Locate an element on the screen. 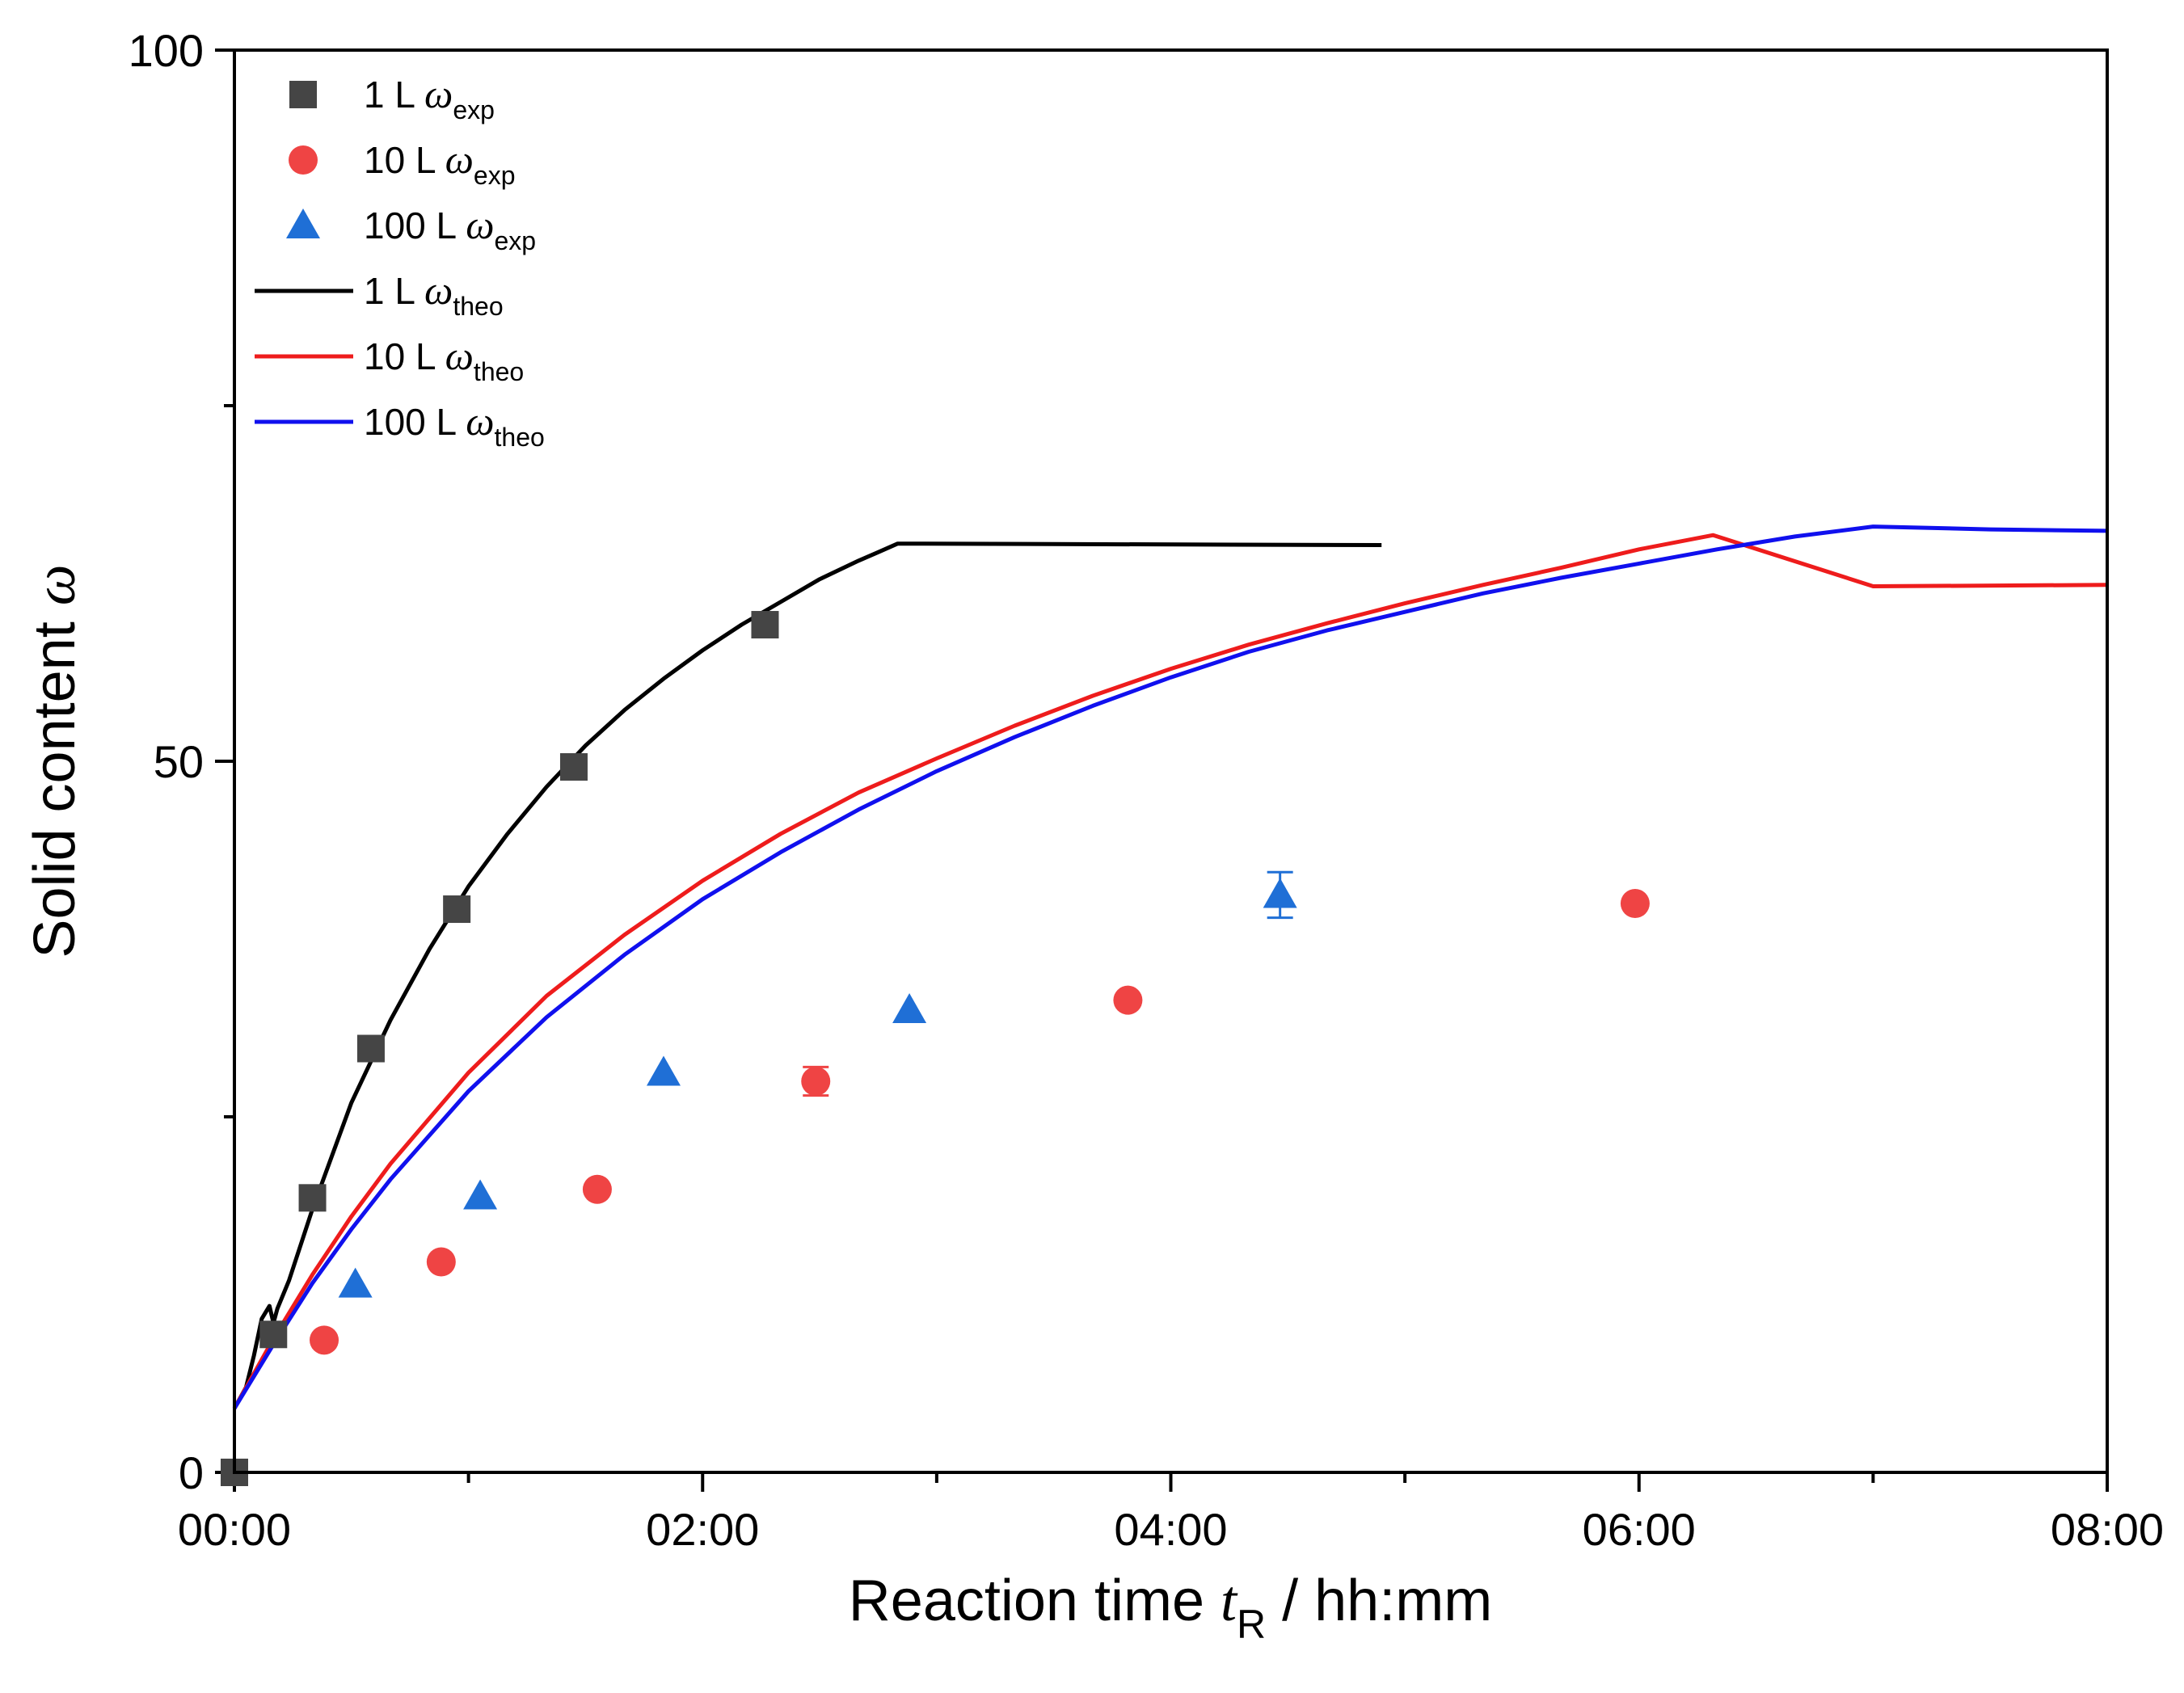 This screenshot has width=2184, height=1693. x-tick-label: 02:00 is located at coordinates (702, 1529).